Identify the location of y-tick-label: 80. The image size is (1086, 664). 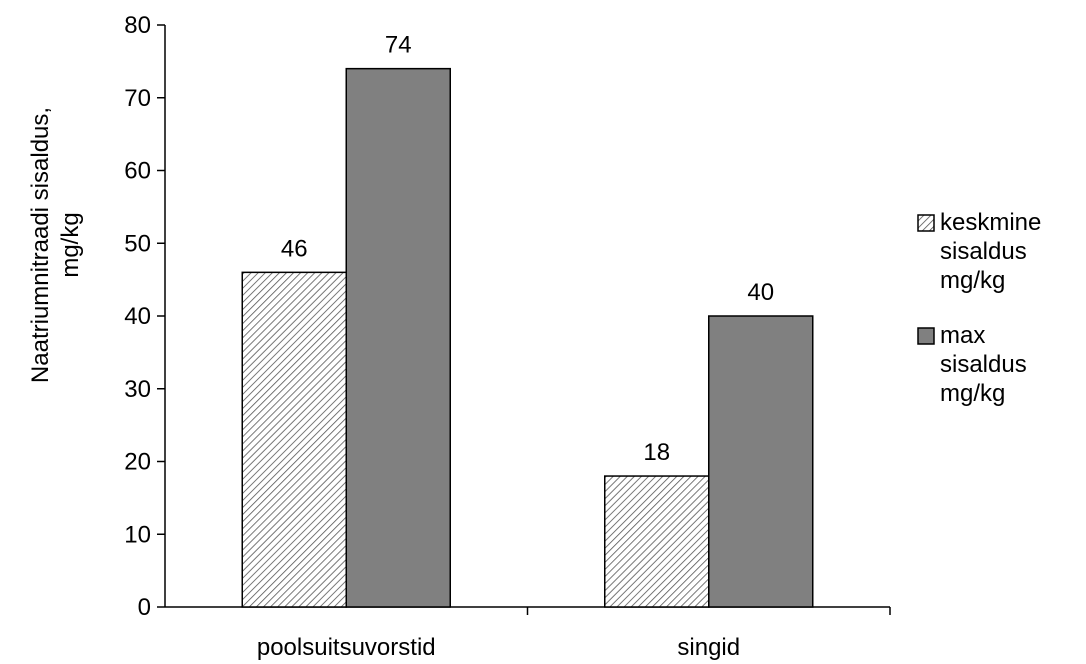
(137, 25).